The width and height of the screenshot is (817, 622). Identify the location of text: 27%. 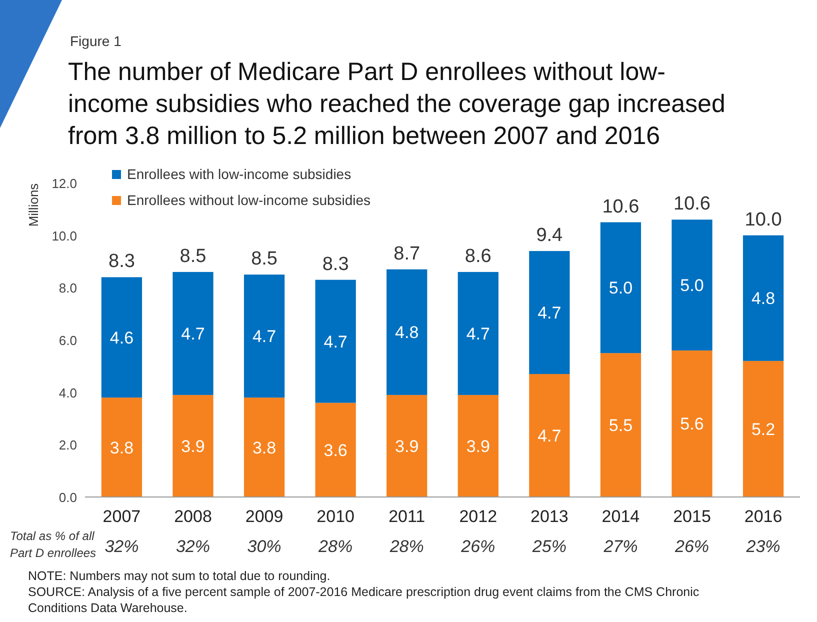
(620, 546).